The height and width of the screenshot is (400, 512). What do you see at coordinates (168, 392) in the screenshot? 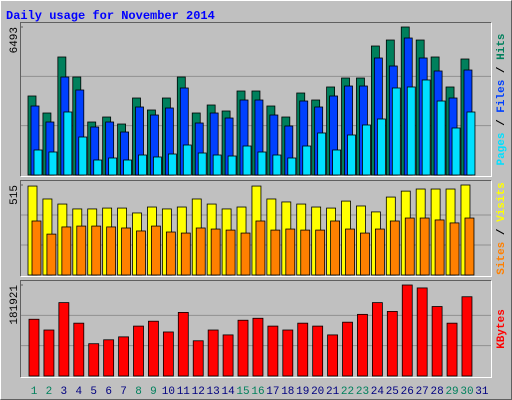
I see `x-tick-label: 10` at bounding box center [168, 392].